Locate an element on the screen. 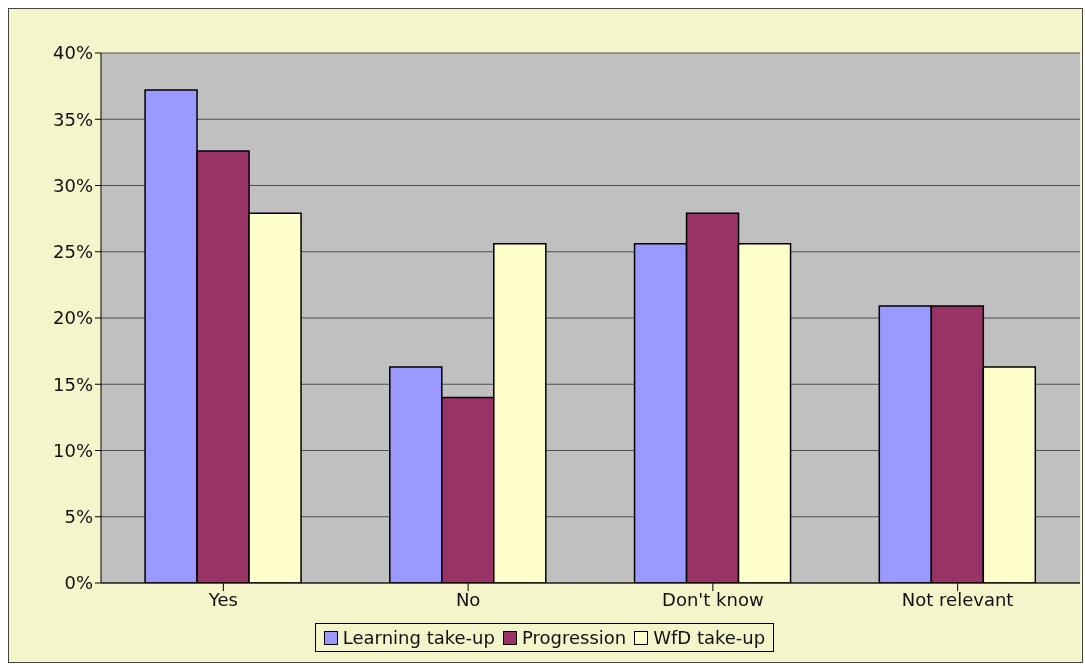 Image resolution: width=1085 pixels, height=664 pixels. legend-label: WfD take-up is located at coordinates (709, 637).